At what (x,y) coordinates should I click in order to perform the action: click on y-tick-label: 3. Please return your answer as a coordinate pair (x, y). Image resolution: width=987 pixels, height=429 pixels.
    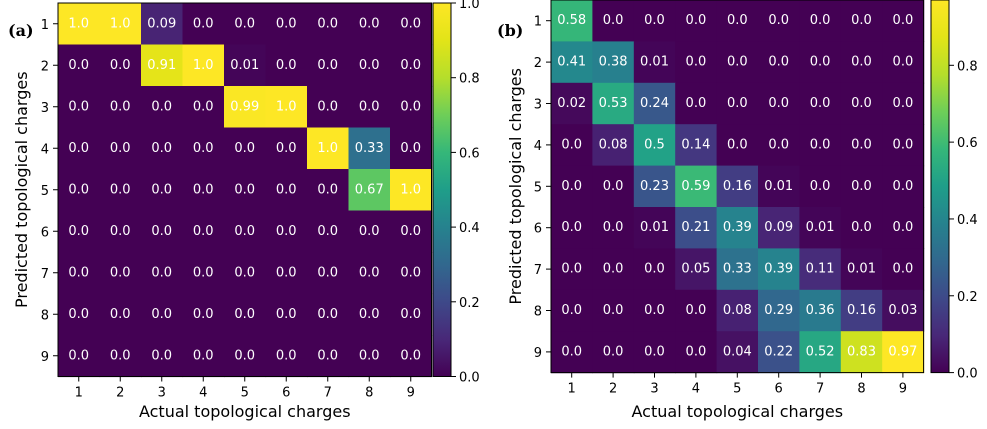
    Looking at the image, I should click on (45, 108).